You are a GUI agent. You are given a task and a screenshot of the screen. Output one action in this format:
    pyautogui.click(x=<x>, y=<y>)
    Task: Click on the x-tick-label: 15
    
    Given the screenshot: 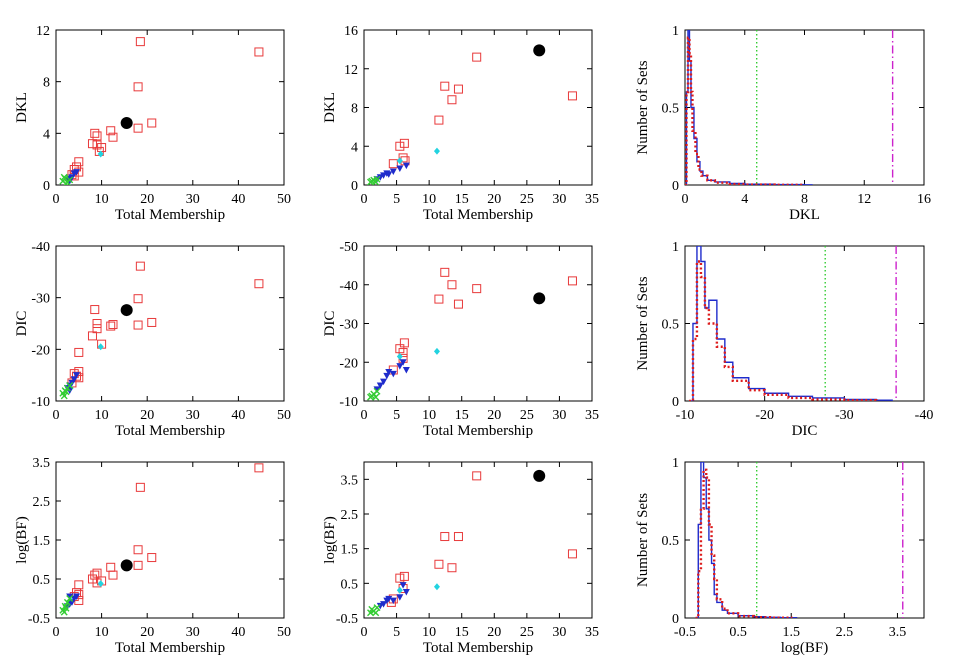 What is the action you would take?
    pyautogui.click(x=462, y=199)
    